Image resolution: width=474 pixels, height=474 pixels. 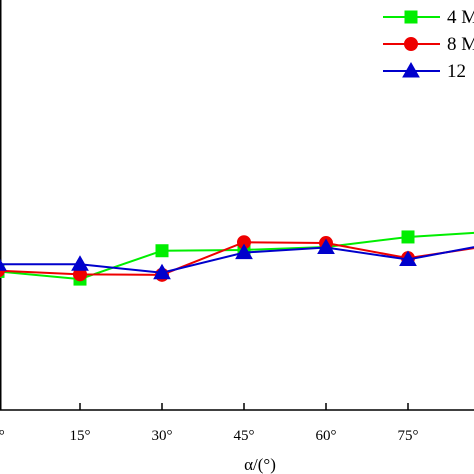 I want to click on legend-label: 4 M, so click(x=460, y=17).